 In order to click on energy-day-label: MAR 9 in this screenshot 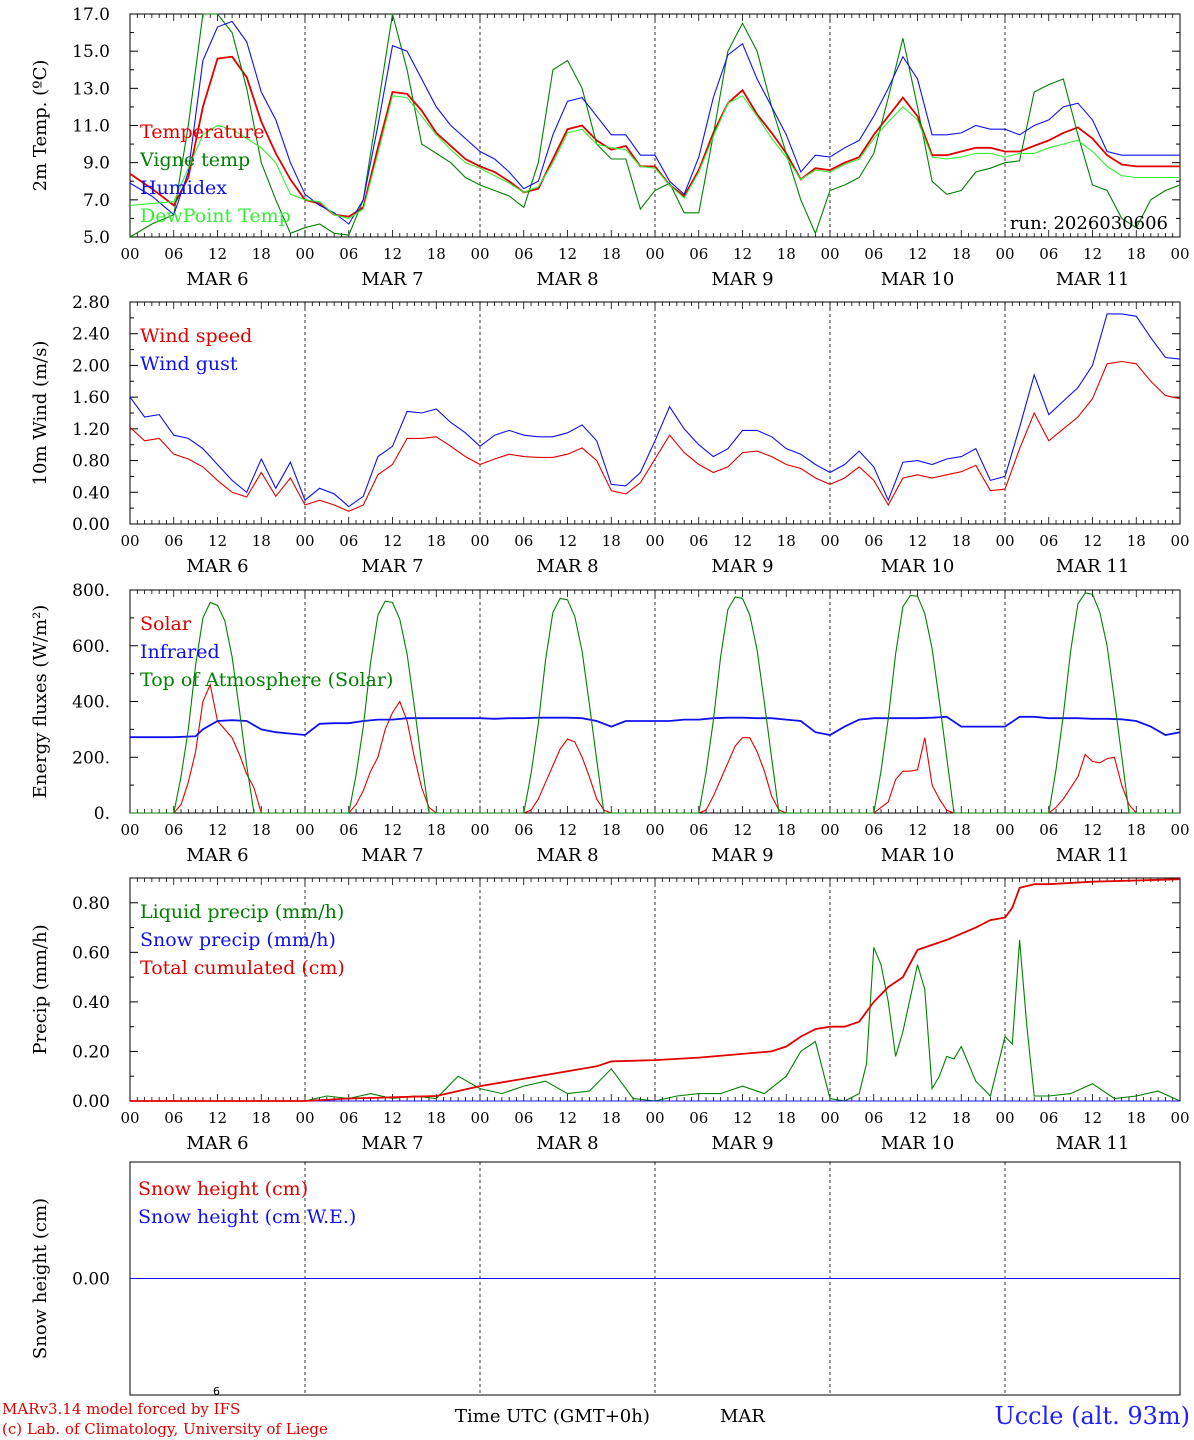, I will do `click(742, 855)`.